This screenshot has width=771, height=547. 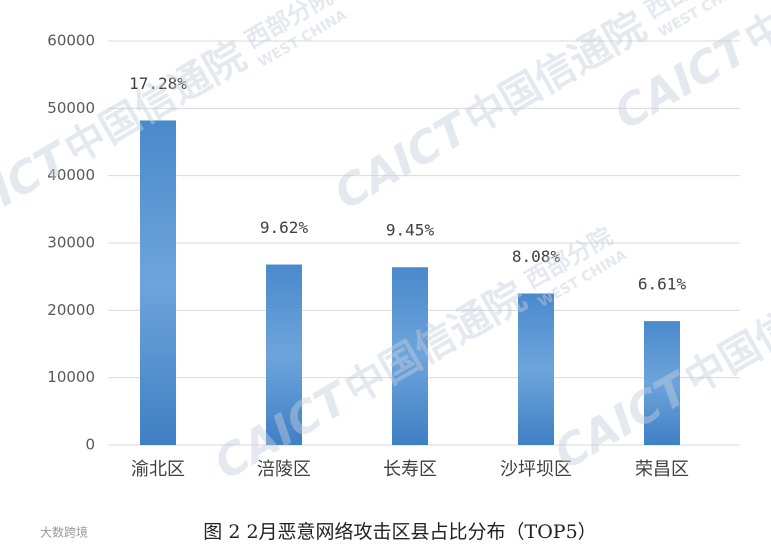 What do you see at coordinates (284, 469) in the screenshot?
I see `x-tick-label: 涪陵区` at bounding box center [284, 469].